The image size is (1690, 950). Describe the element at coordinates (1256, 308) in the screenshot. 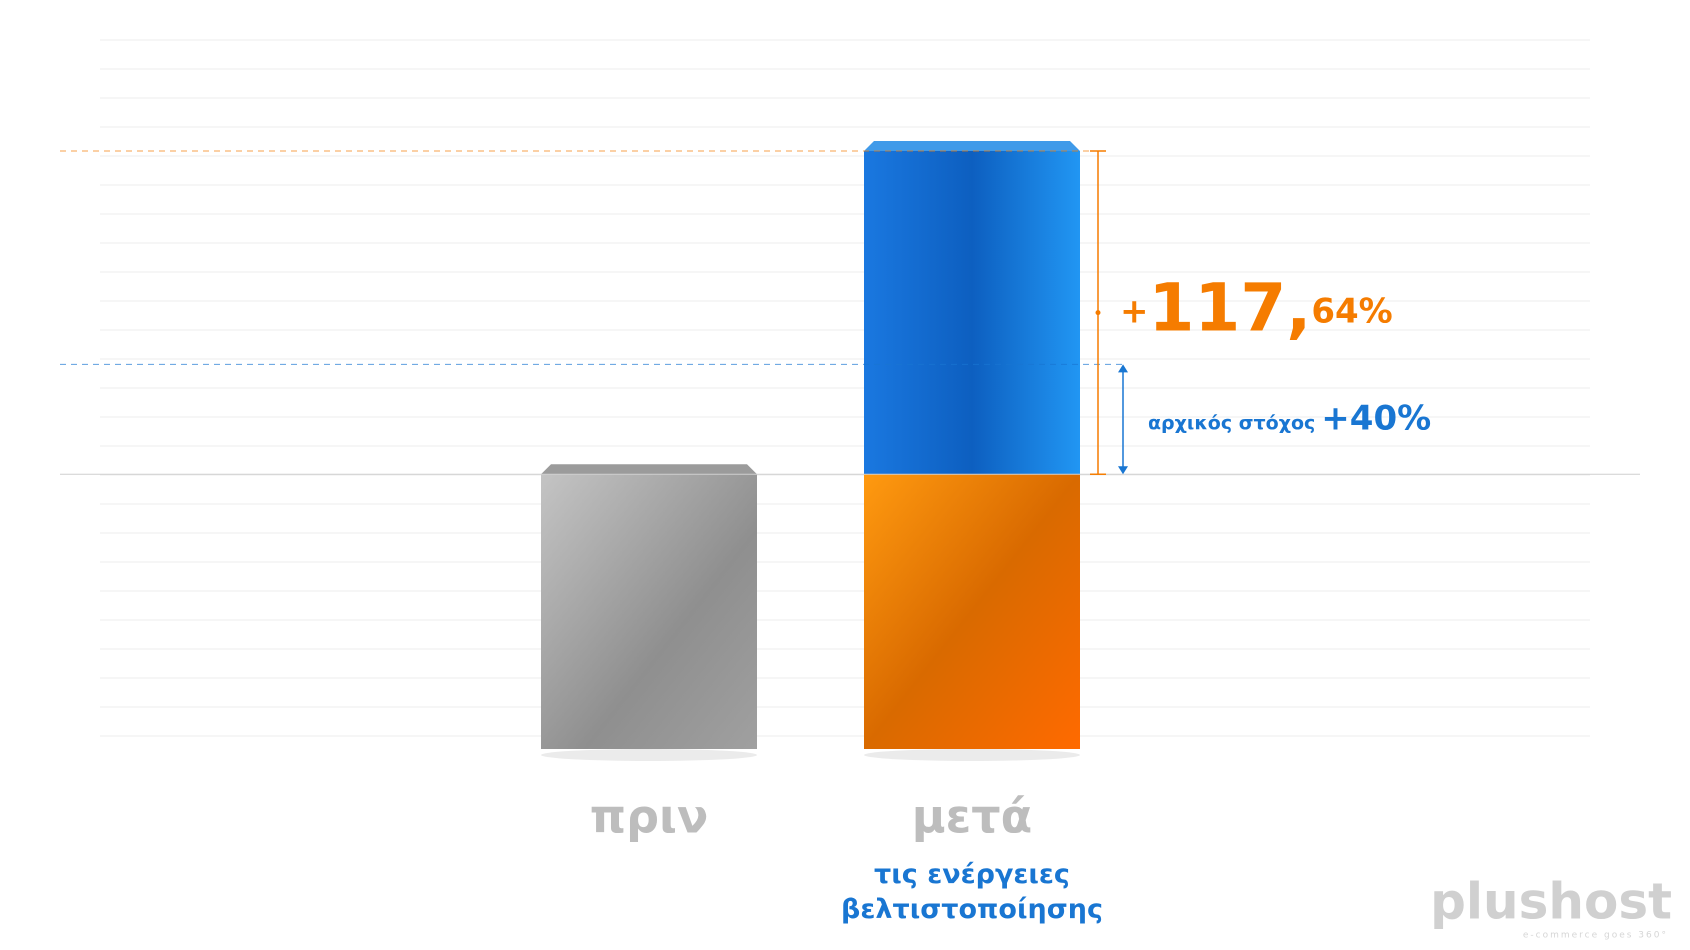

I see `increase-label: +117,64%` at that location.